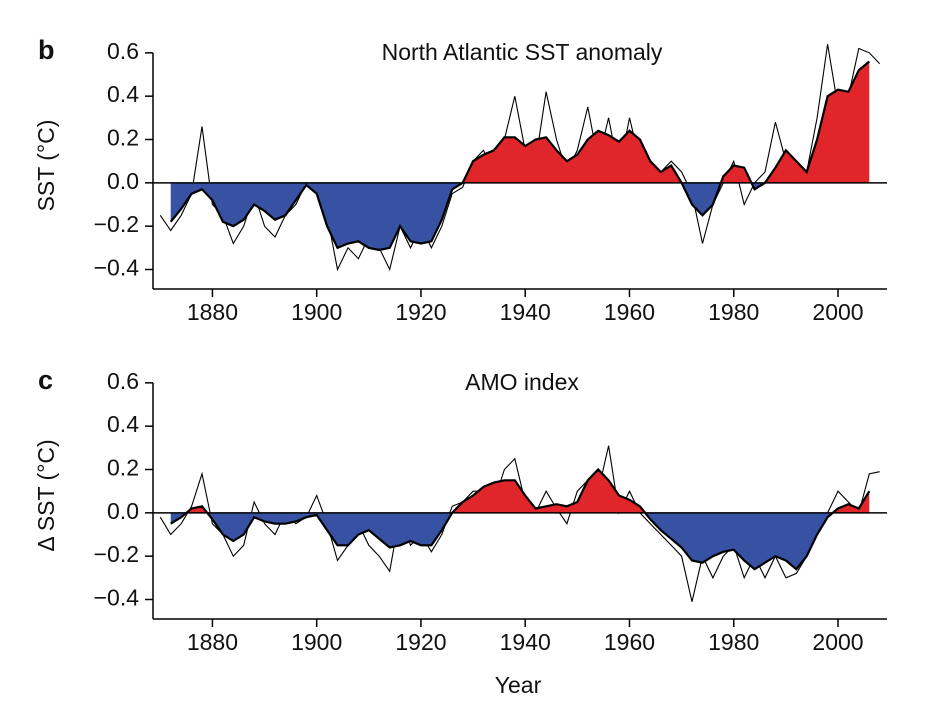  What do you see at coordinates (46, 166) in the screenshot?
I see `y-axis-label: SST (°C)` at bounding box center [46, 166].